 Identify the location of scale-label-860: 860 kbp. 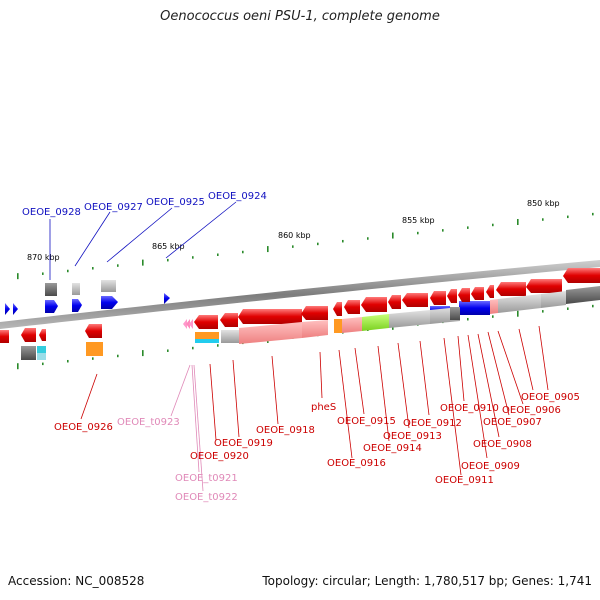
(294, 235).